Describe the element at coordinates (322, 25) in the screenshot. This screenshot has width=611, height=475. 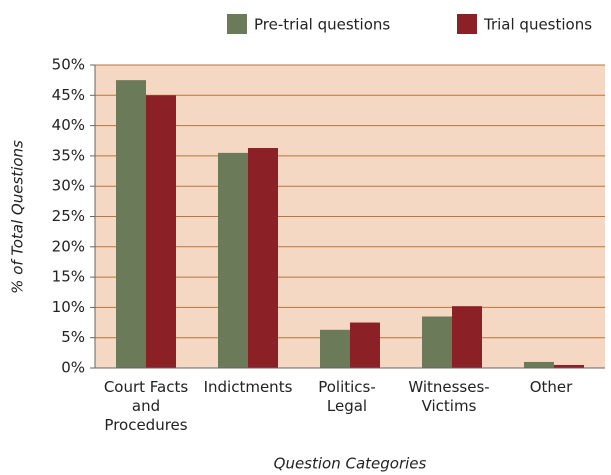
I see `legend-label: Pre-trial questions` at that location.